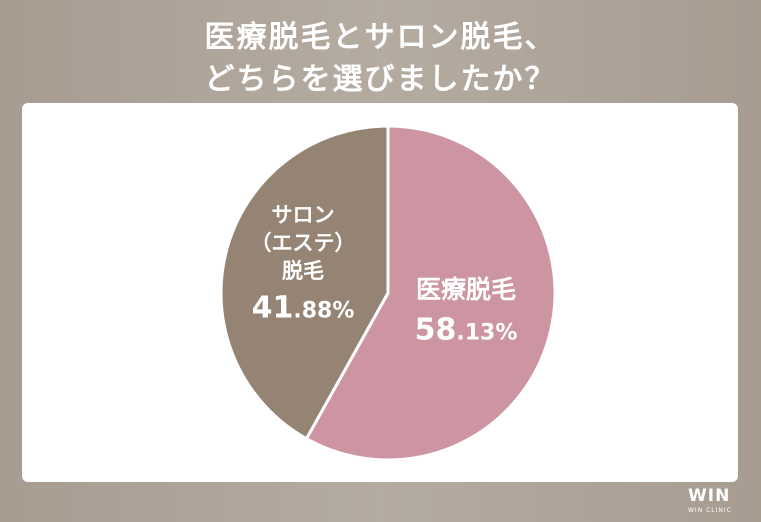 The width and height of the screenshot is (761, 522). I want to click on pie-slice, so click(304, 282).